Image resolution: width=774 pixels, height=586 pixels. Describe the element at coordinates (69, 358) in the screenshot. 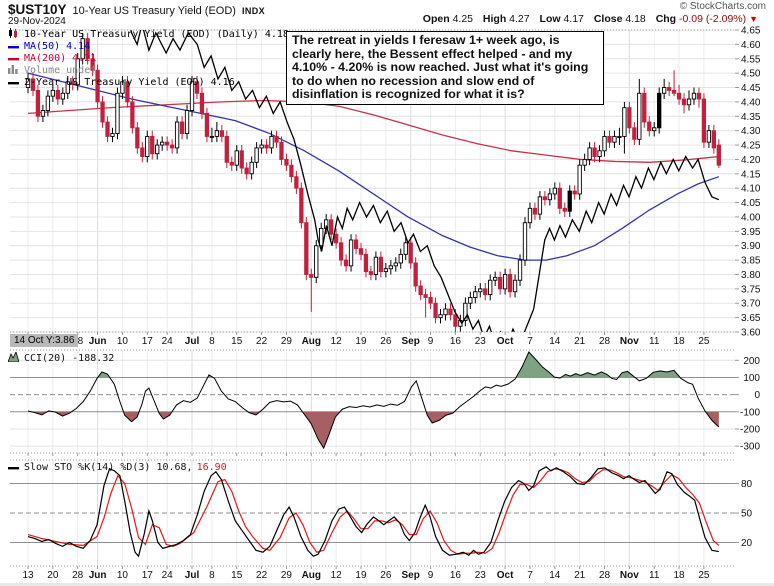

I see `cci-legend-label: CCI(20) -188.32` at that location.